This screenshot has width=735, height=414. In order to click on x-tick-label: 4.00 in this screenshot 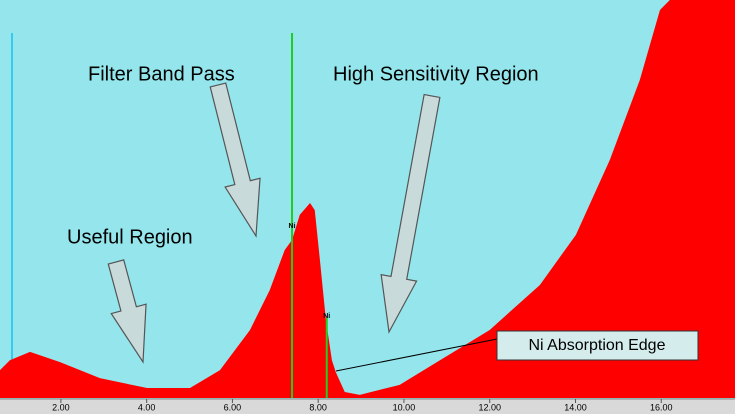, I will do `click(147, 407)`.